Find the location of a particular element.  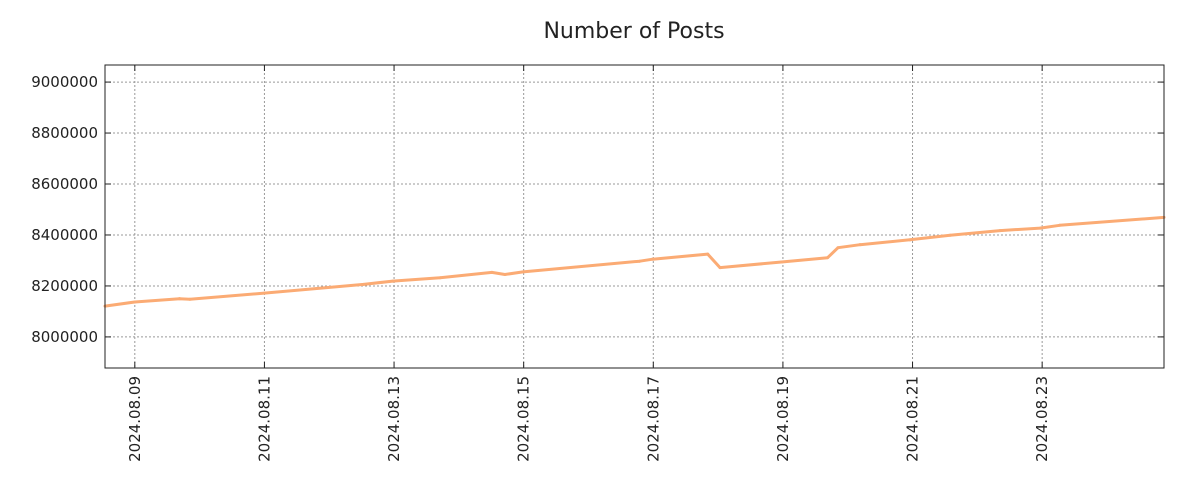

x-tick-label: 2024.08.19 is located at coordinates (783, 419).